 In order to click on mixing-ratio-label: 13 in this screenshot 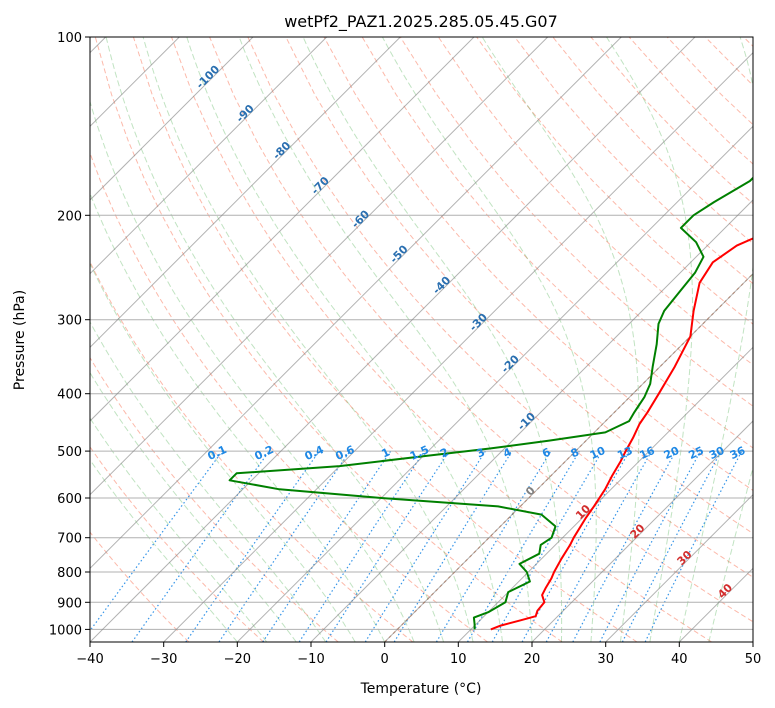, I will do `click(624, 453)`.